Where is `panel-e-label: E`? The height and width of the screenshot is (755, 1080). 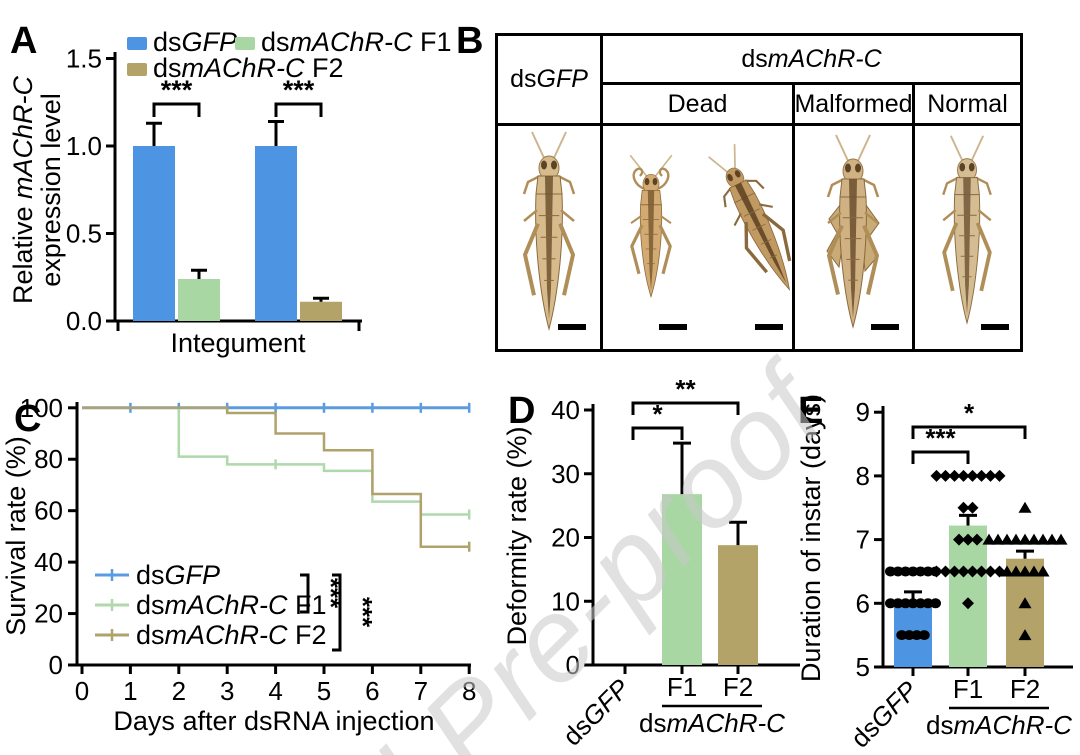 panel-e-label: E is located at coordinates (811, 411).